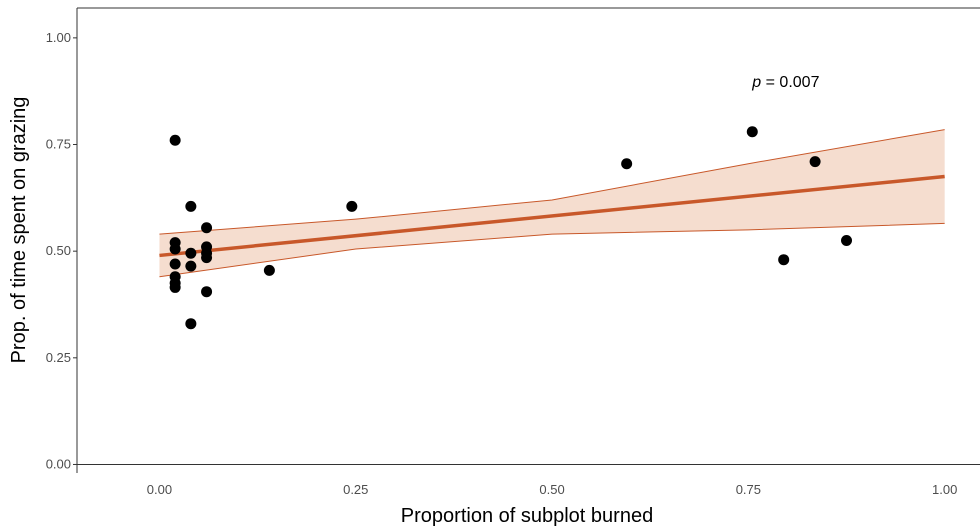  I want to click on x-tick-label: 0.00, so click(159, 489).